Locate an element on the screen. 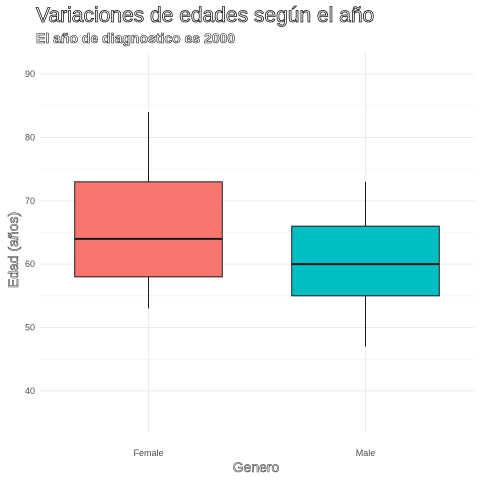 Image resolution: width=480 pixels, height=480 pixels. x-tick-labels: Female Male is located at coordinates (254, 453).